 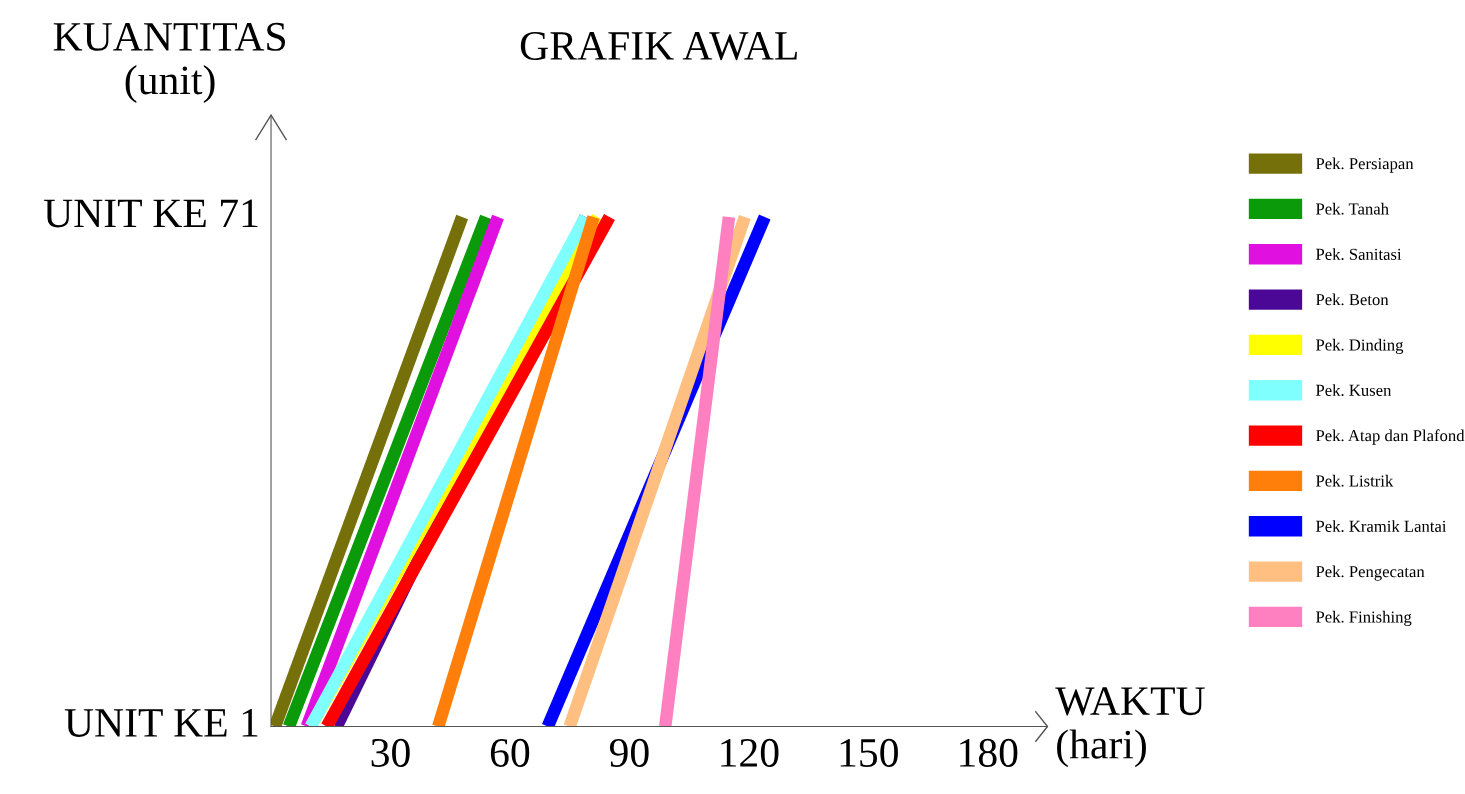 I want to click on legend-label: Pek. Atap dan Plafond, so click(x=1390, y=437).